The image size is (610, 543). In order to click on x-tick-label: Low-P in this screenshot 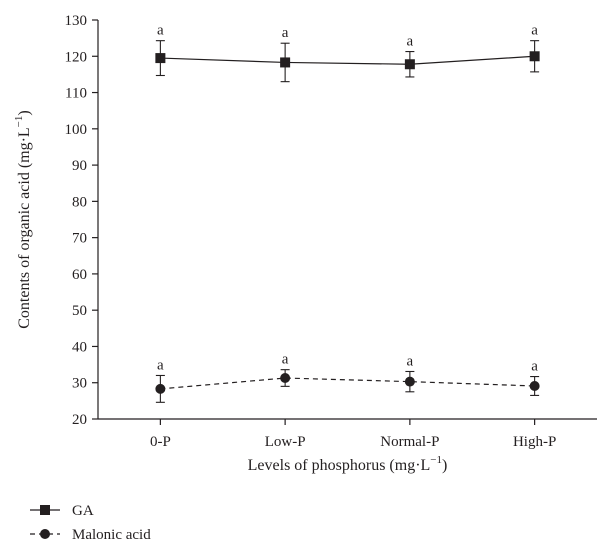, I will do `click(285, 442)`.